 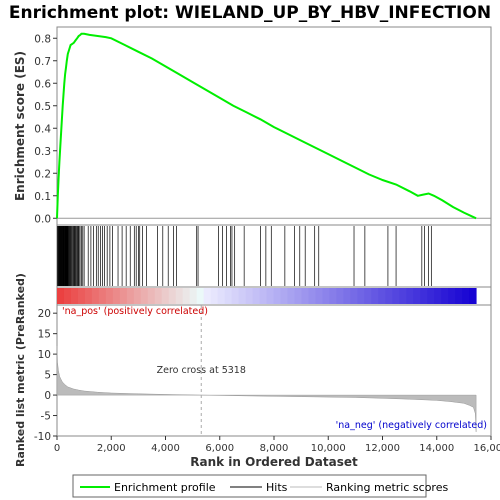 I want to click on color-bar-segments, so click(x=267, y=296).